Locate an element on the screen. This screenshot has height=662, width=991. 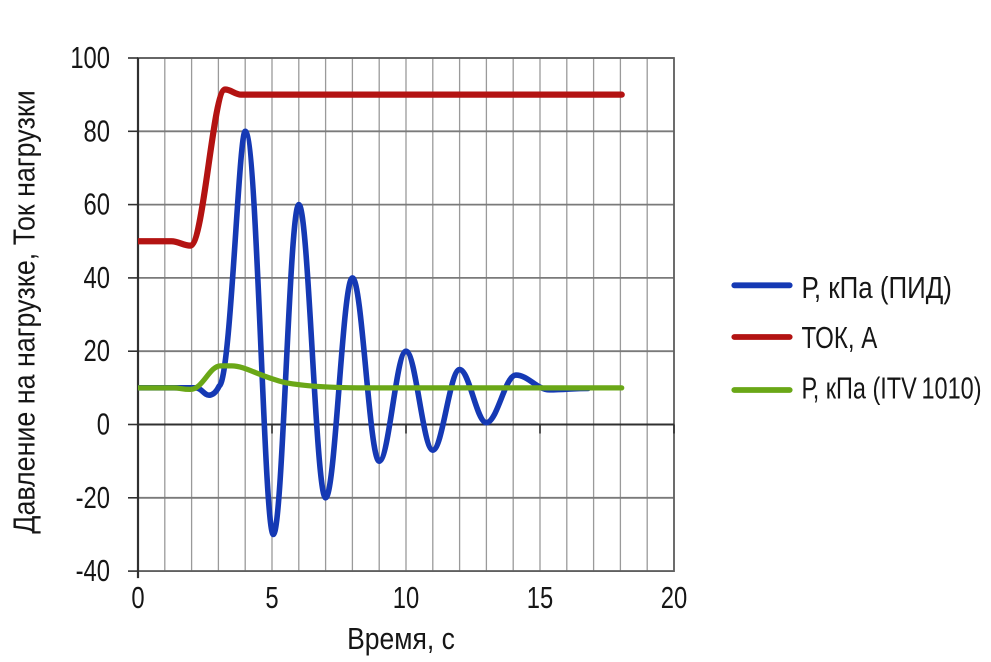
svg-text:Давление на нагрузке, Ток нагр: Давление на нагрузке, Ток нагрузки is located at coordinates (25, 311).